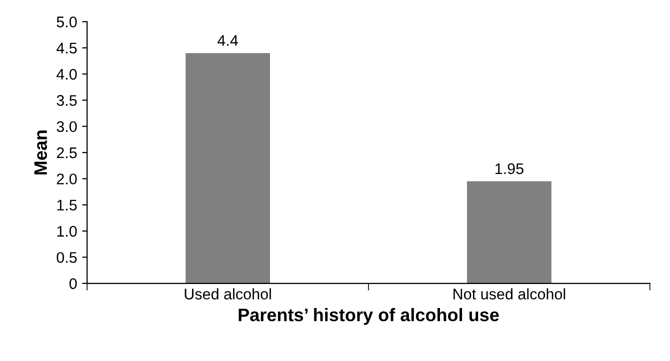 This screenshot has width=670, height=361. I want to click on x-tick-label: Used alcohol, so click(227, 294).